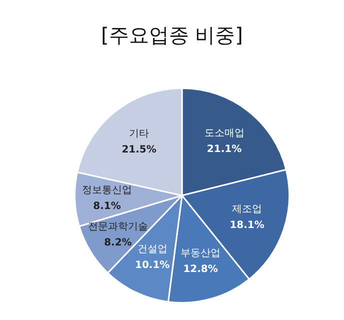 Image resolution: width=344 pixels, height=320 pixels. I want to click on slice-label: 건설업, so click(152, 250).